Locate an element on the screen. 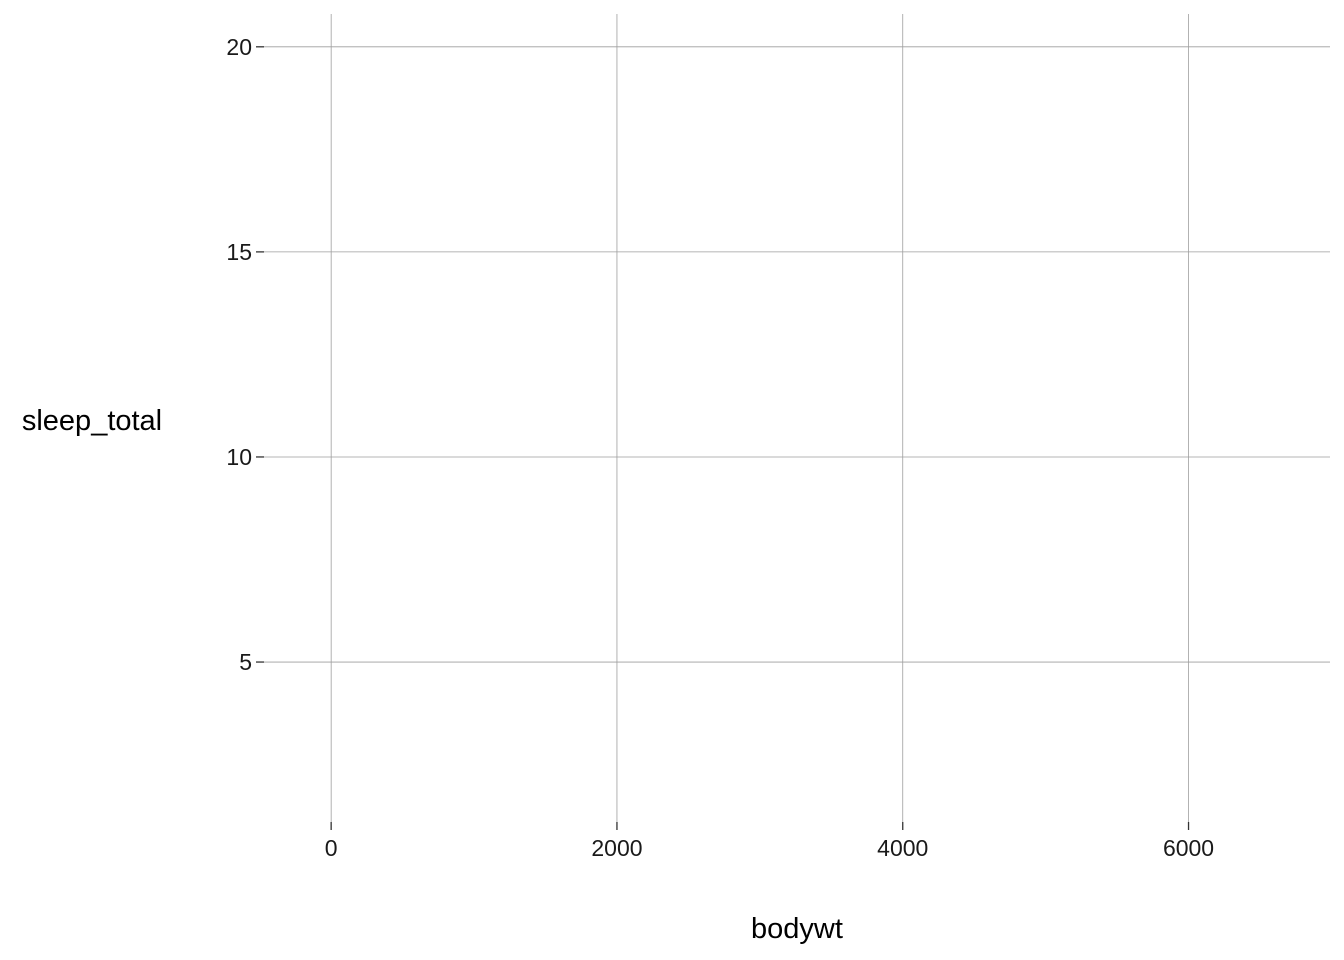 Image resolution: width=1344 pixels, height=960 pixels. x-tick-label: 6000 is located at coordinates (1188, 848).